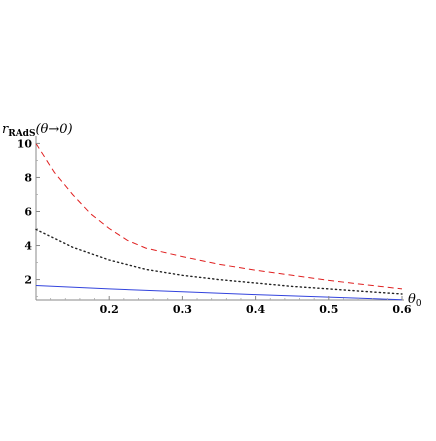 The height and width of the screenshot is (441, 436). What do you see at coordinates (412, 299) in the screenshot?
I see `x-axis-title-main: θ` at bounding box center [412, 299].